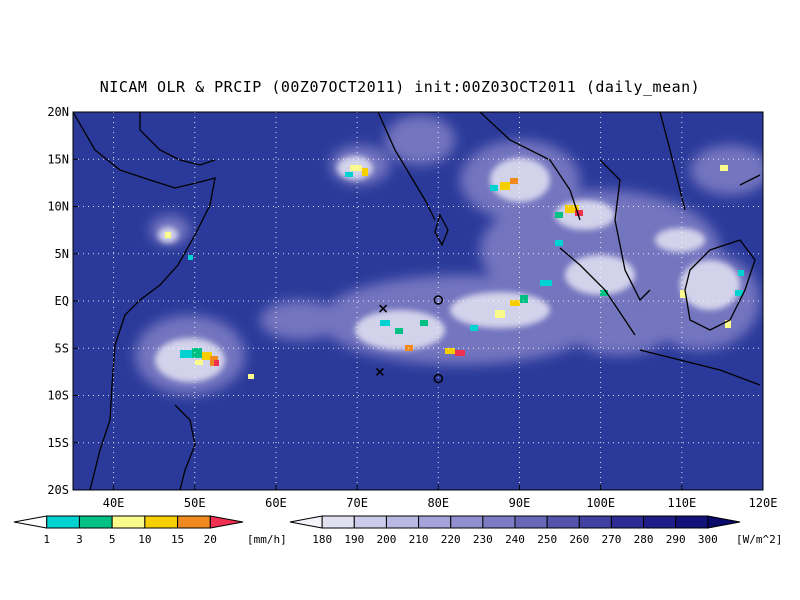 This screenshot has width=800, height=600. What do you see at coordinates (611, 539) in the screenshot?
I see `olr-colorbar-label: 270` at bounding box center [611, 539].